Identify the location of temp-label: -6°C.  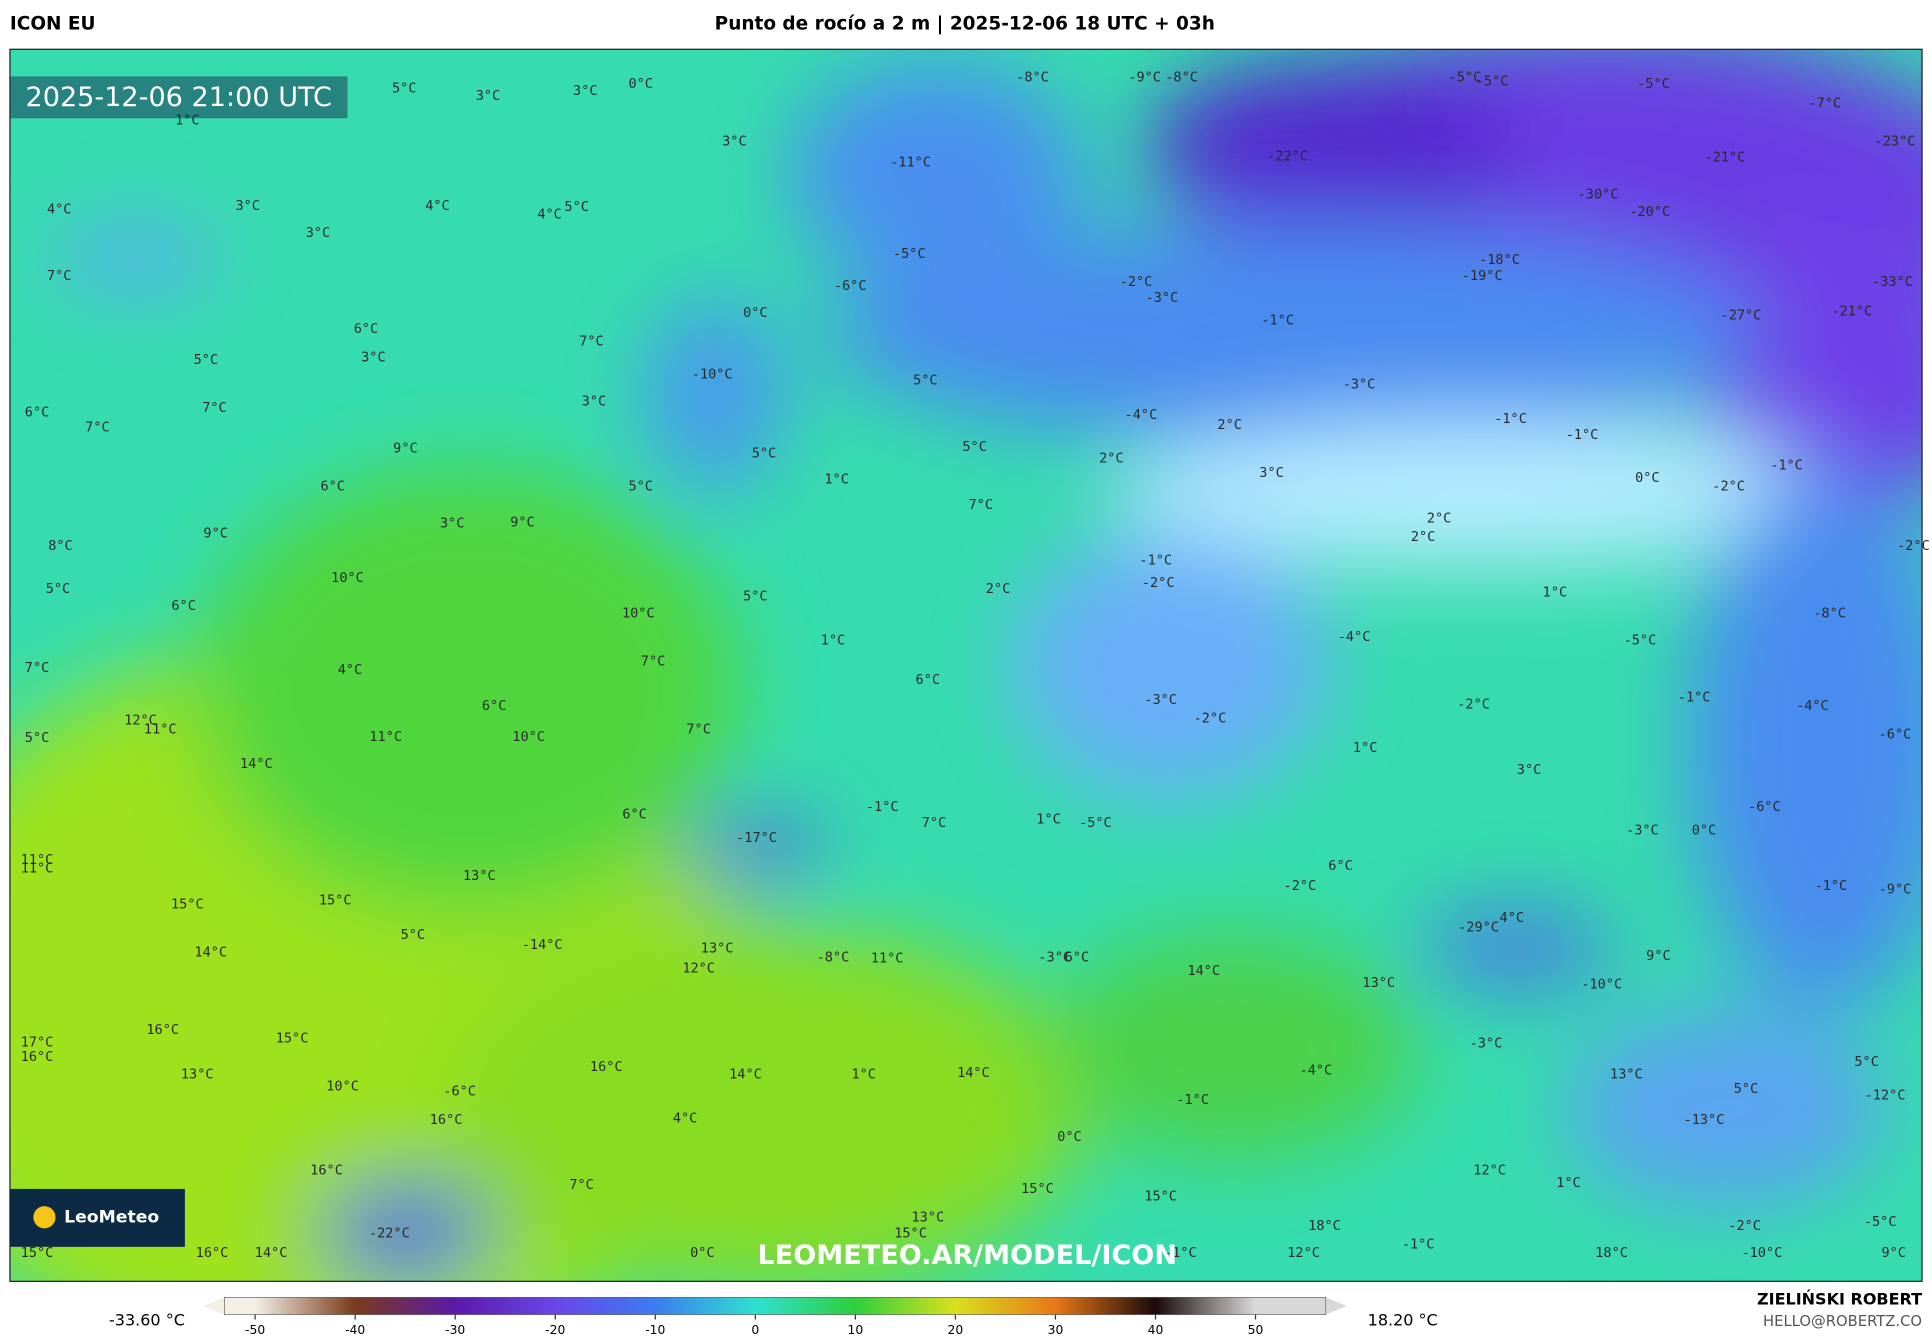
(1764, 807).